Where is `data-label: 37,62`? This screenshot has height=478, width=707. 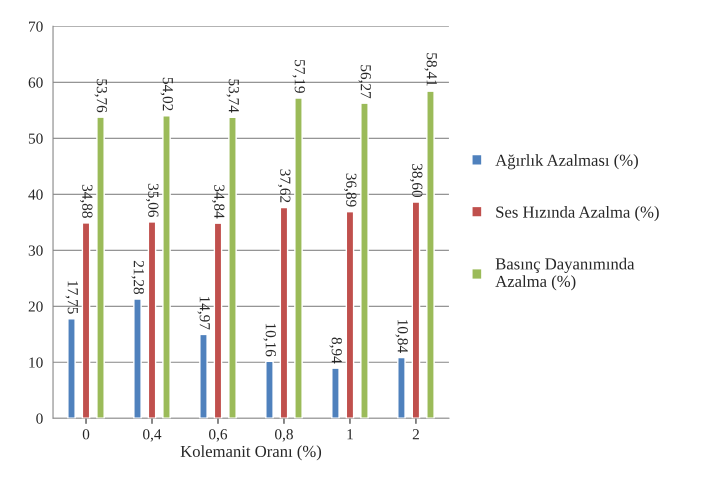 data-label: 37,62 is located at coordinates (284, 185).